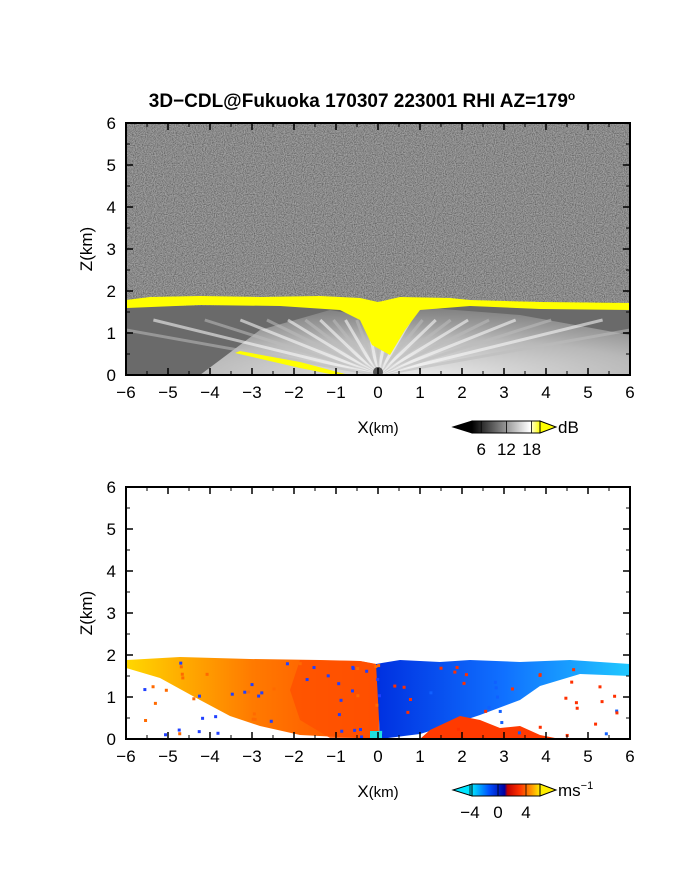 The width and height of the screenshot is (680, 880). What do you see at coordinates (503, 699) in the screenshot?
I see `negative-velocity-region` at bounding box center [503, 699].